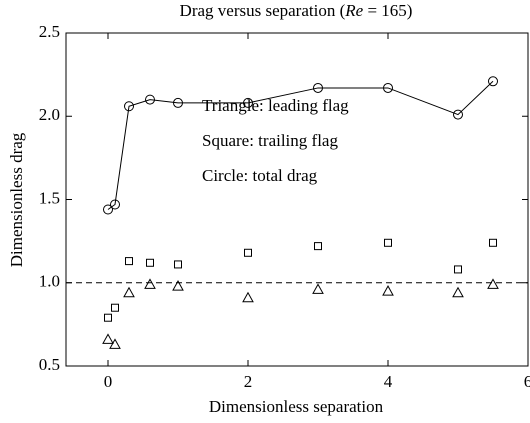 The width and height of the screenshot is (530, 423). Describe the element at coordinates (527, 381) in the screenshot. I see `x-tick-label: 6` at that location.